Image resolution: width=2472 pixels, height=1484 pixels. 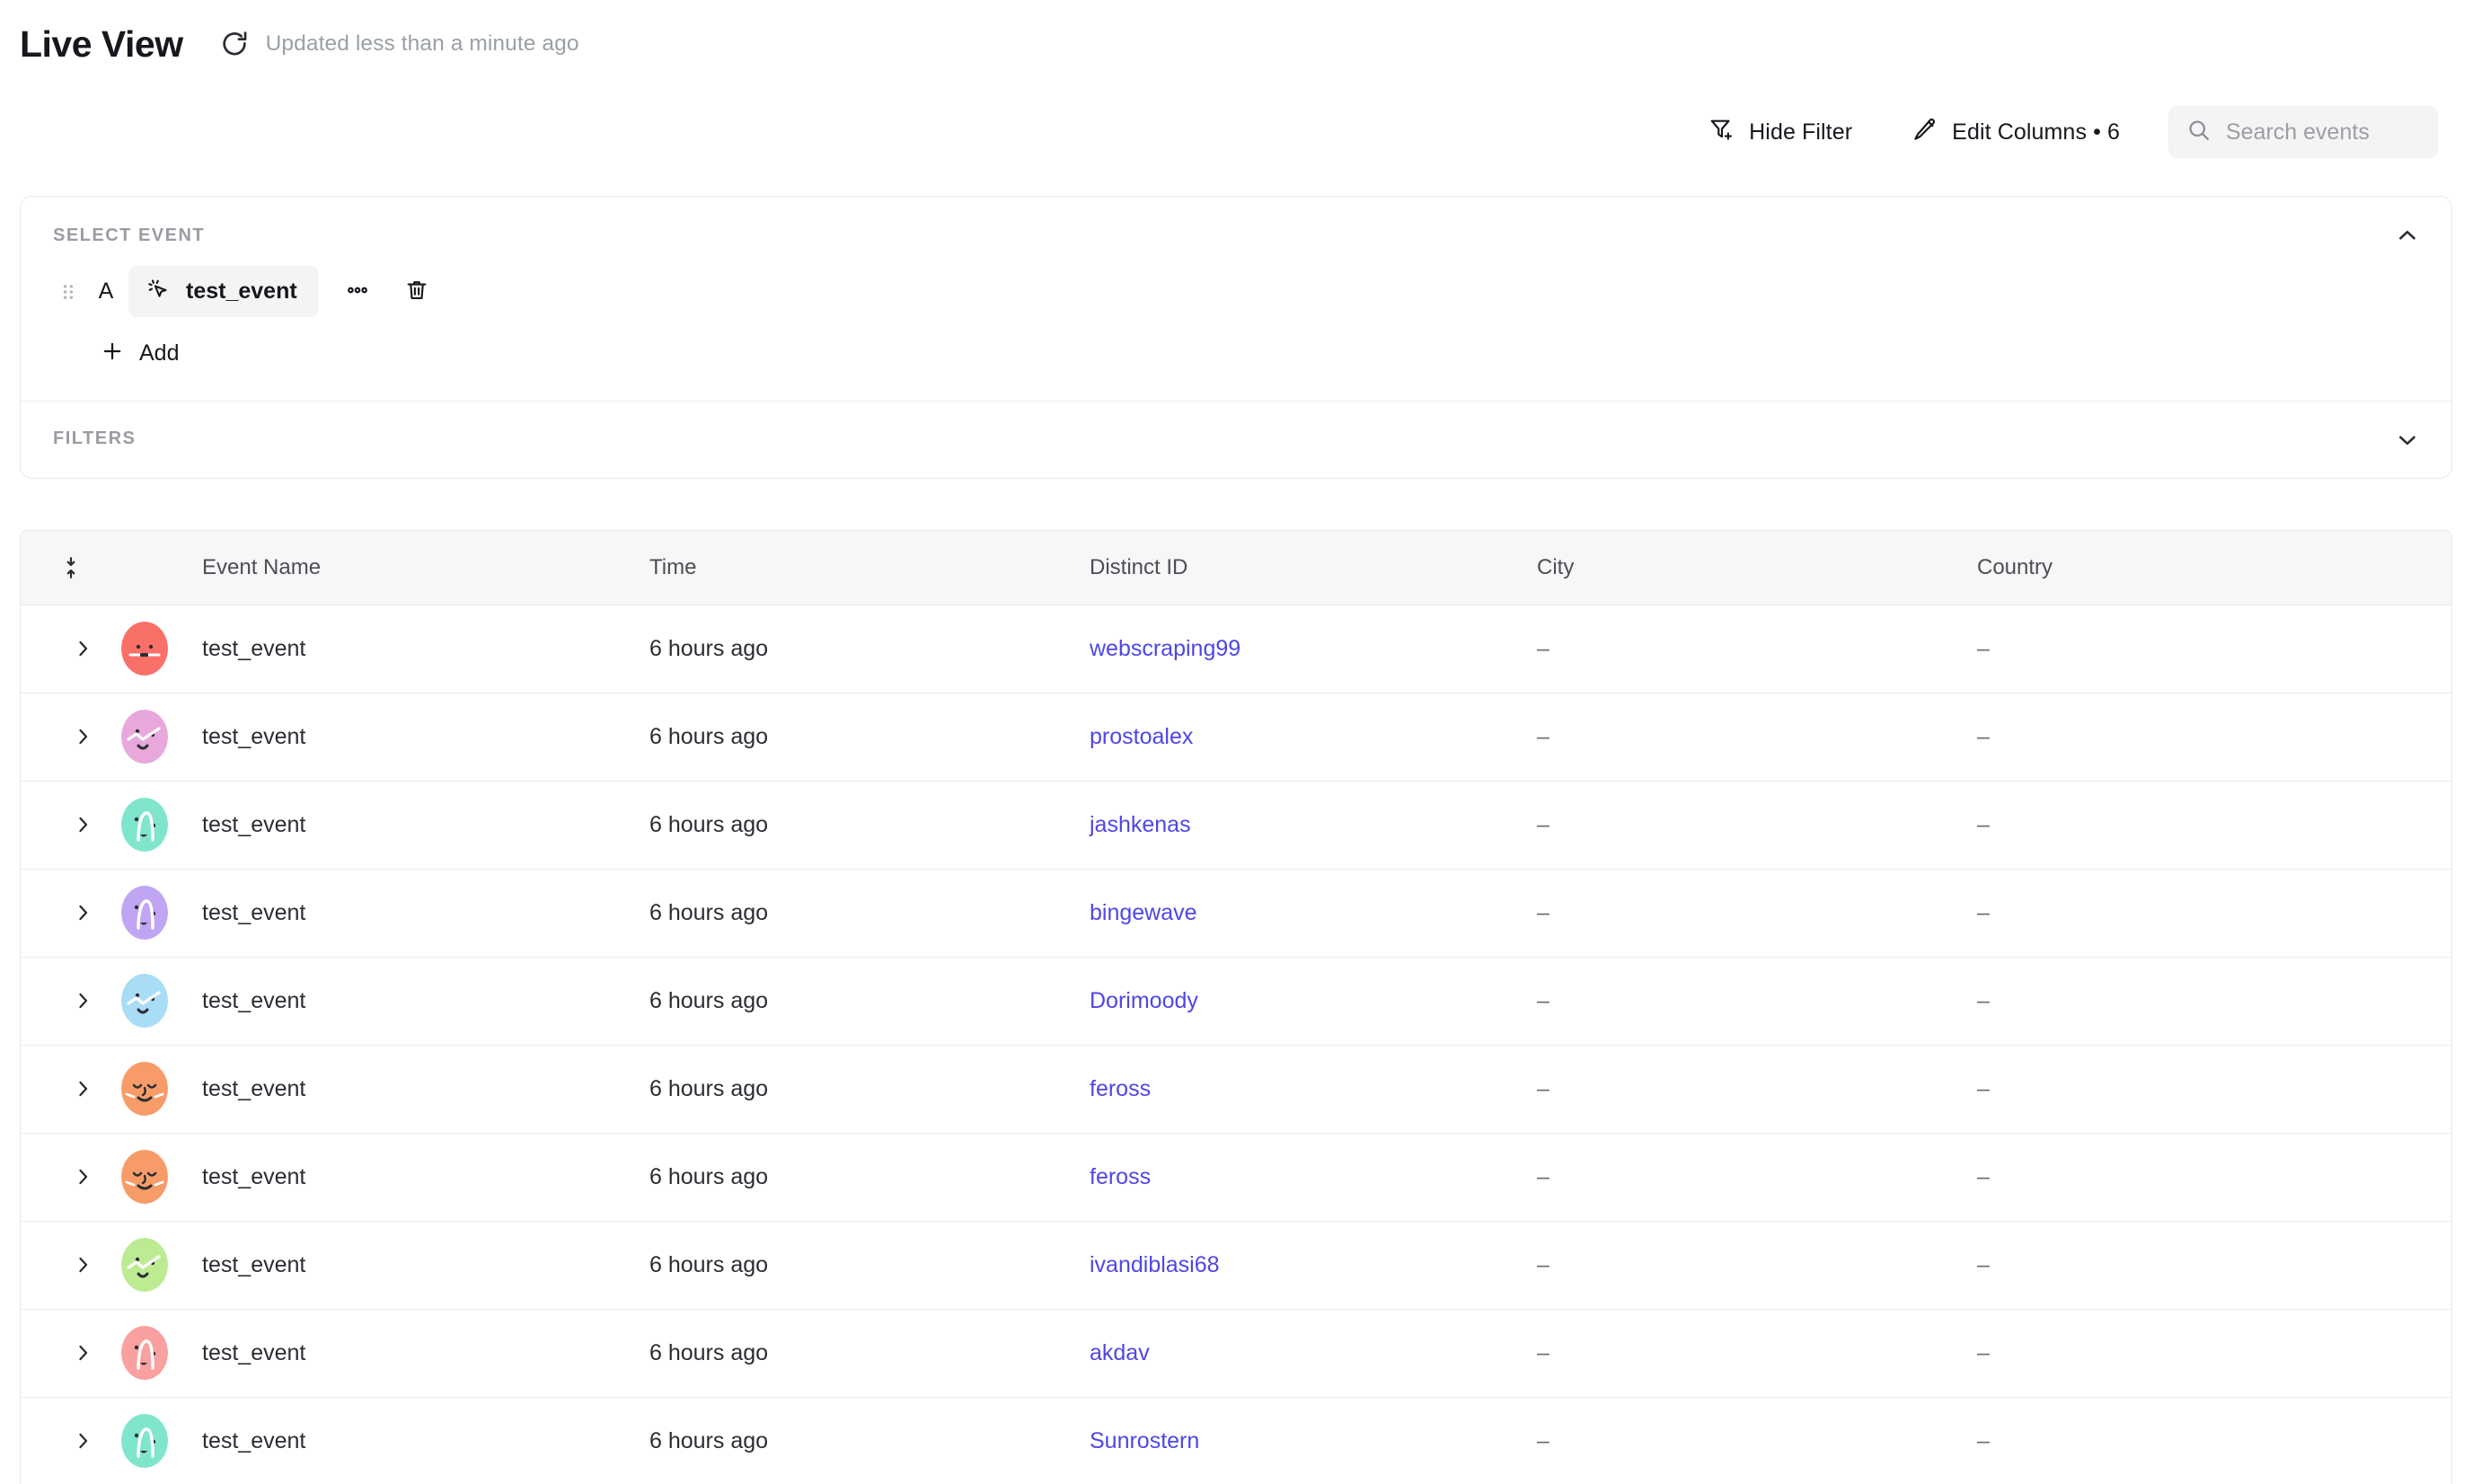 I want to click on cell-distinct-id: ivandiblasi68, so click(x=1314, y=1265).